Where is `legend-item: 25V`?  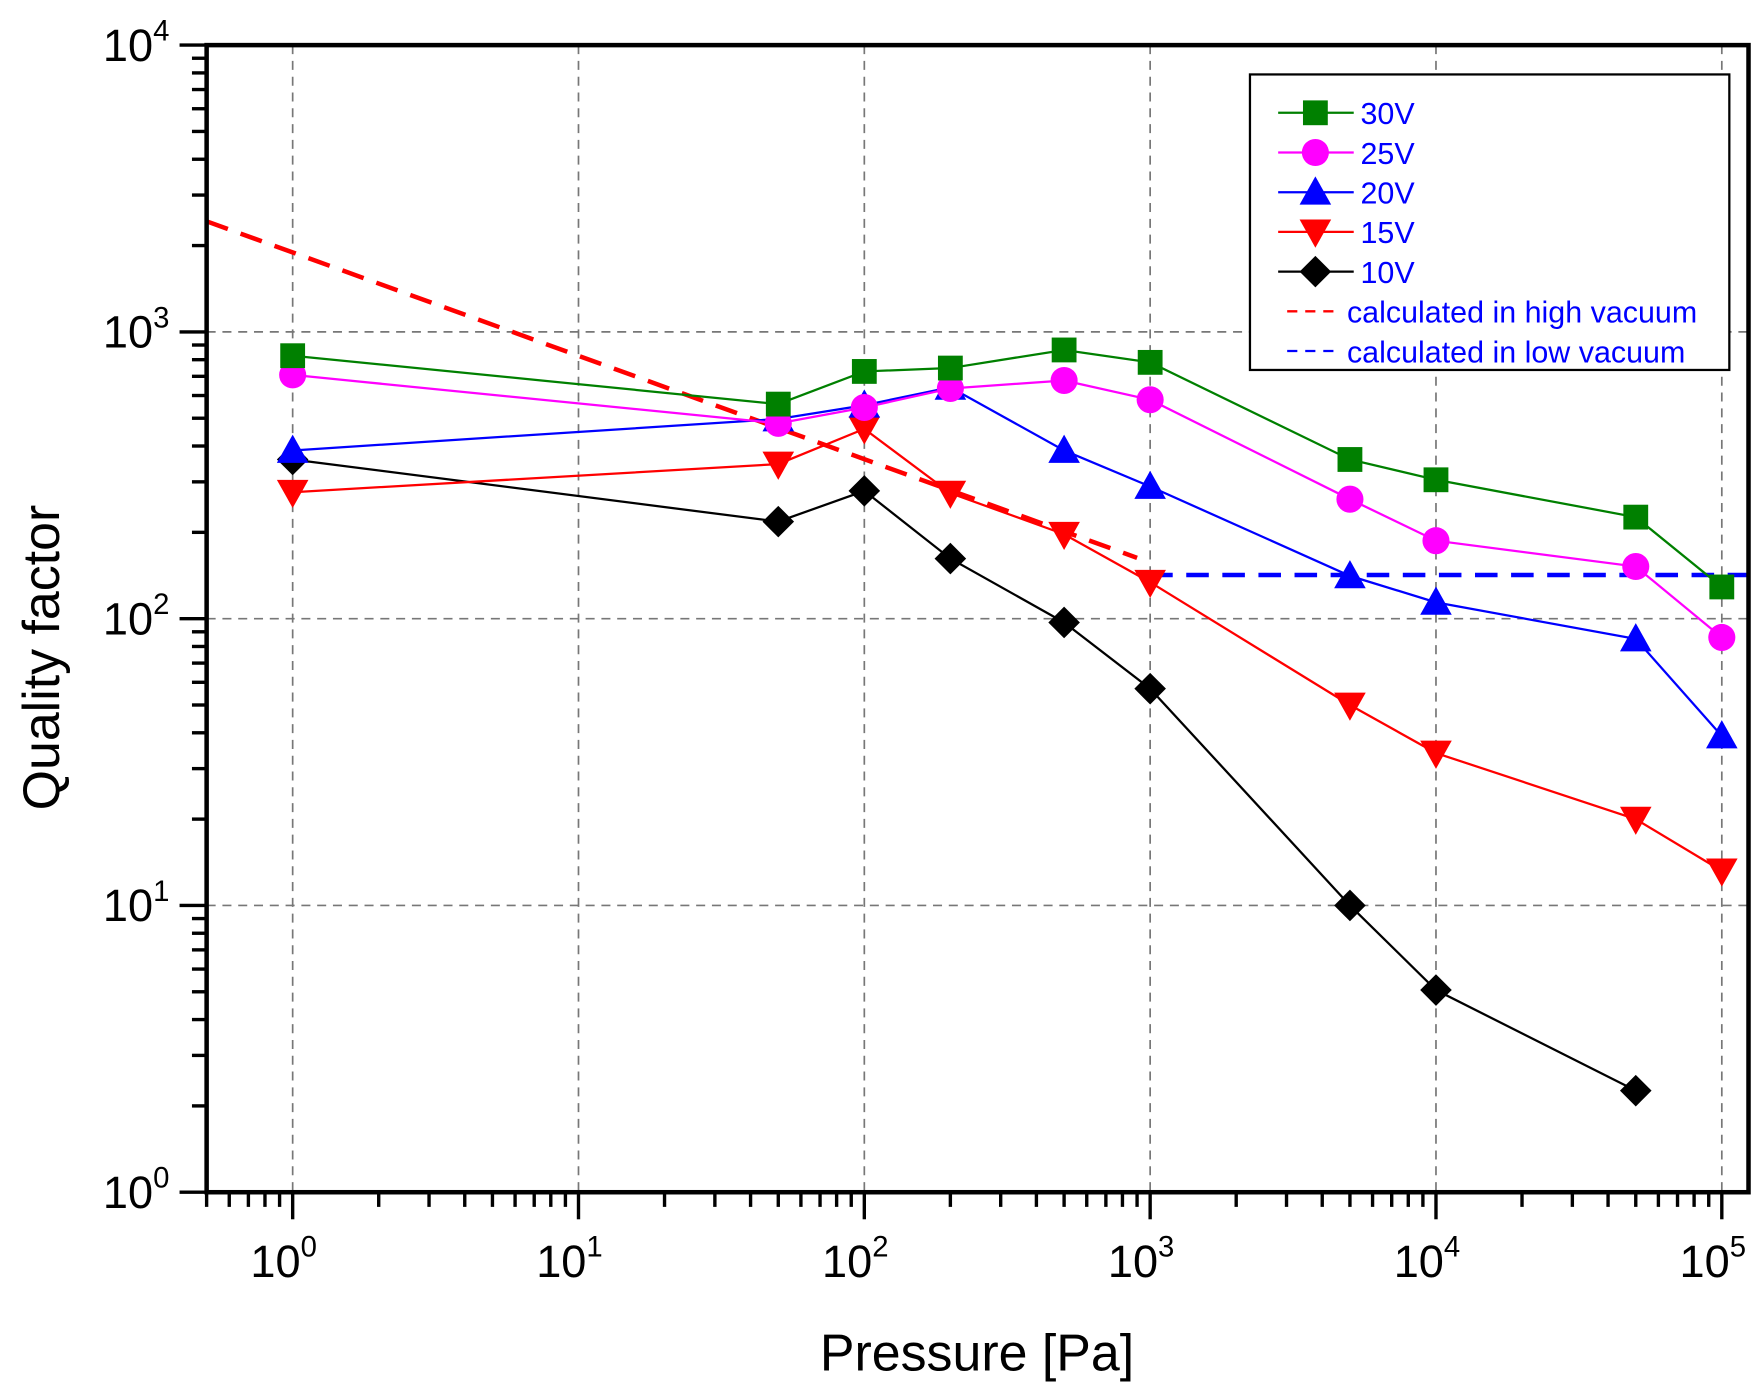
legend-item: 25V is located at coordinates (1346, 154).